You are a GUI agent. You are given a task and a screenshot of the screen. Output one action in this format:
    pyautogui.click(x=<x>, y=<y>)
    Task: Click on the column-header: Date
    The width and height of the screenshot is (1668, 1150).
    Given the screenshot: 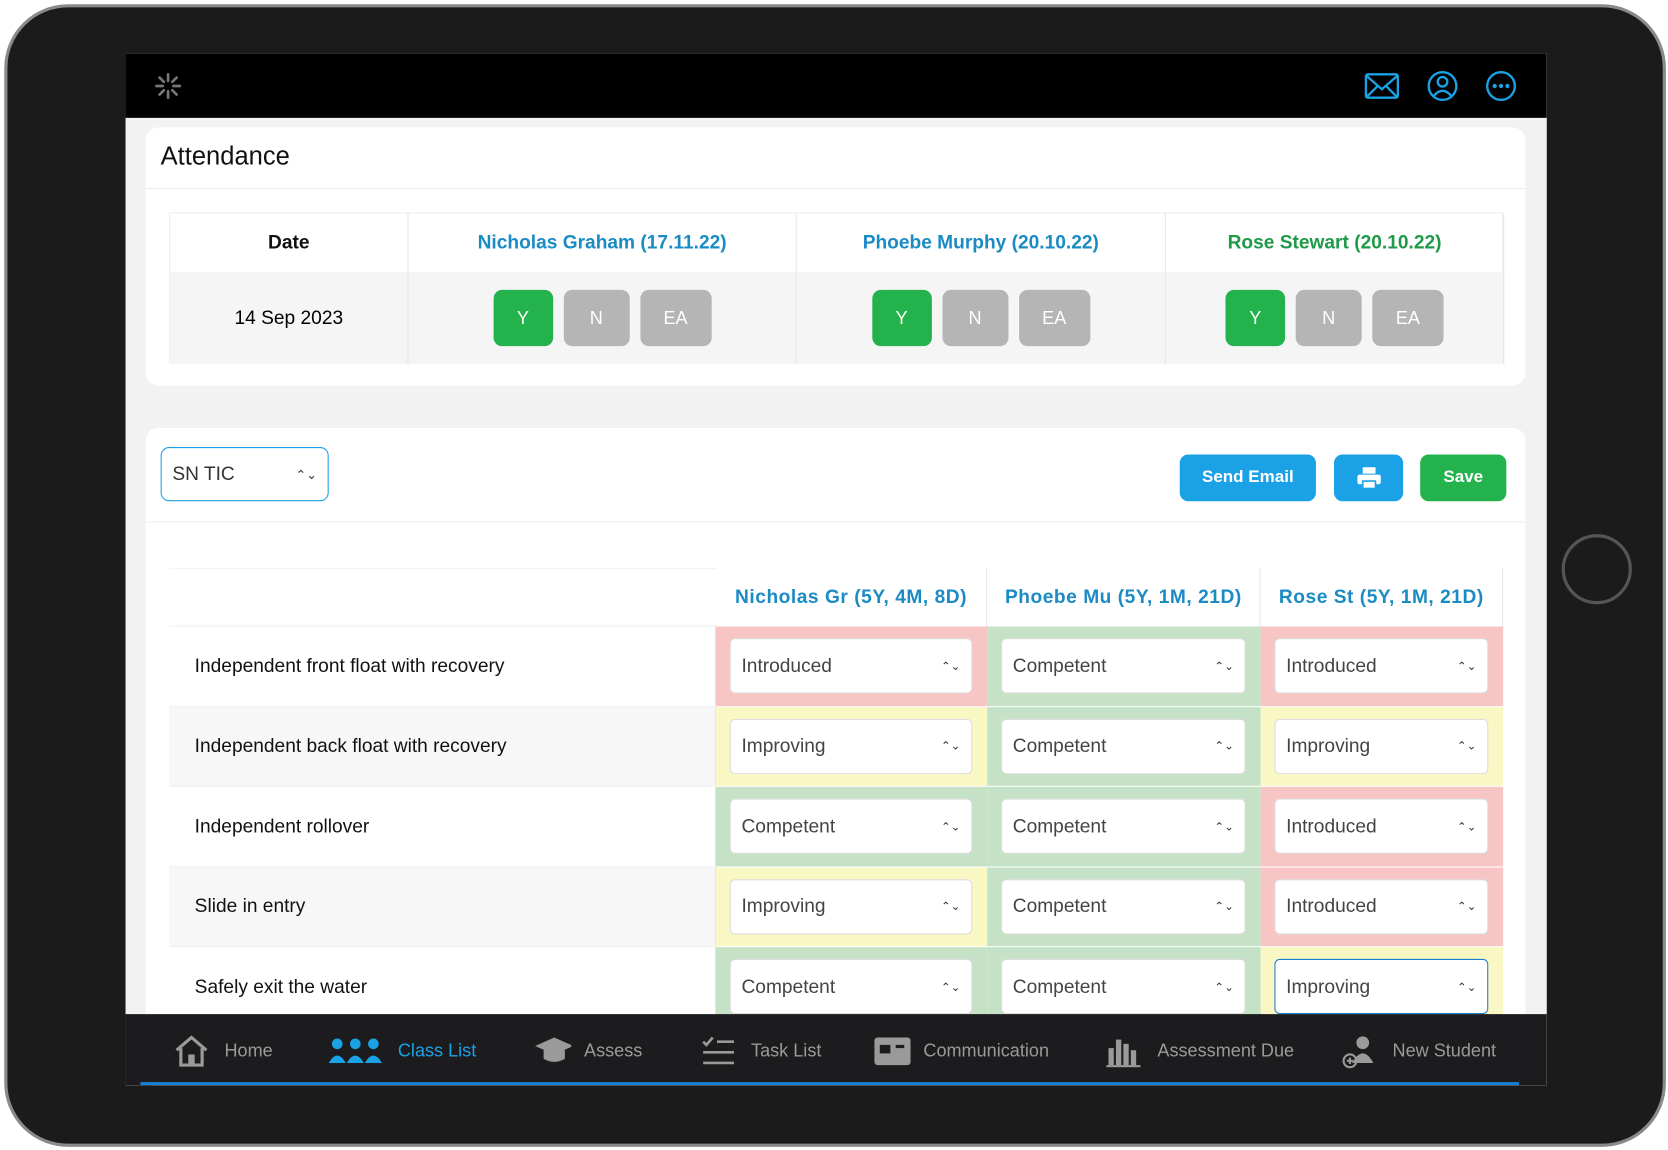 What is the action you would take?
    pyautogui.click(x=289, y=242)
    